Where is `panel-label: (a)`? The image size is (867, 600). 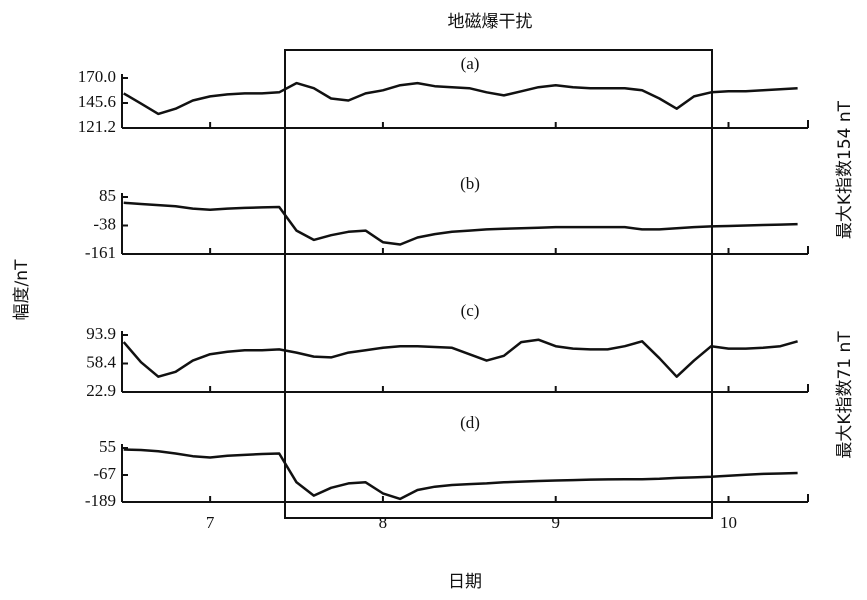 panel-label: (a) is located at coordinates (470, 63).